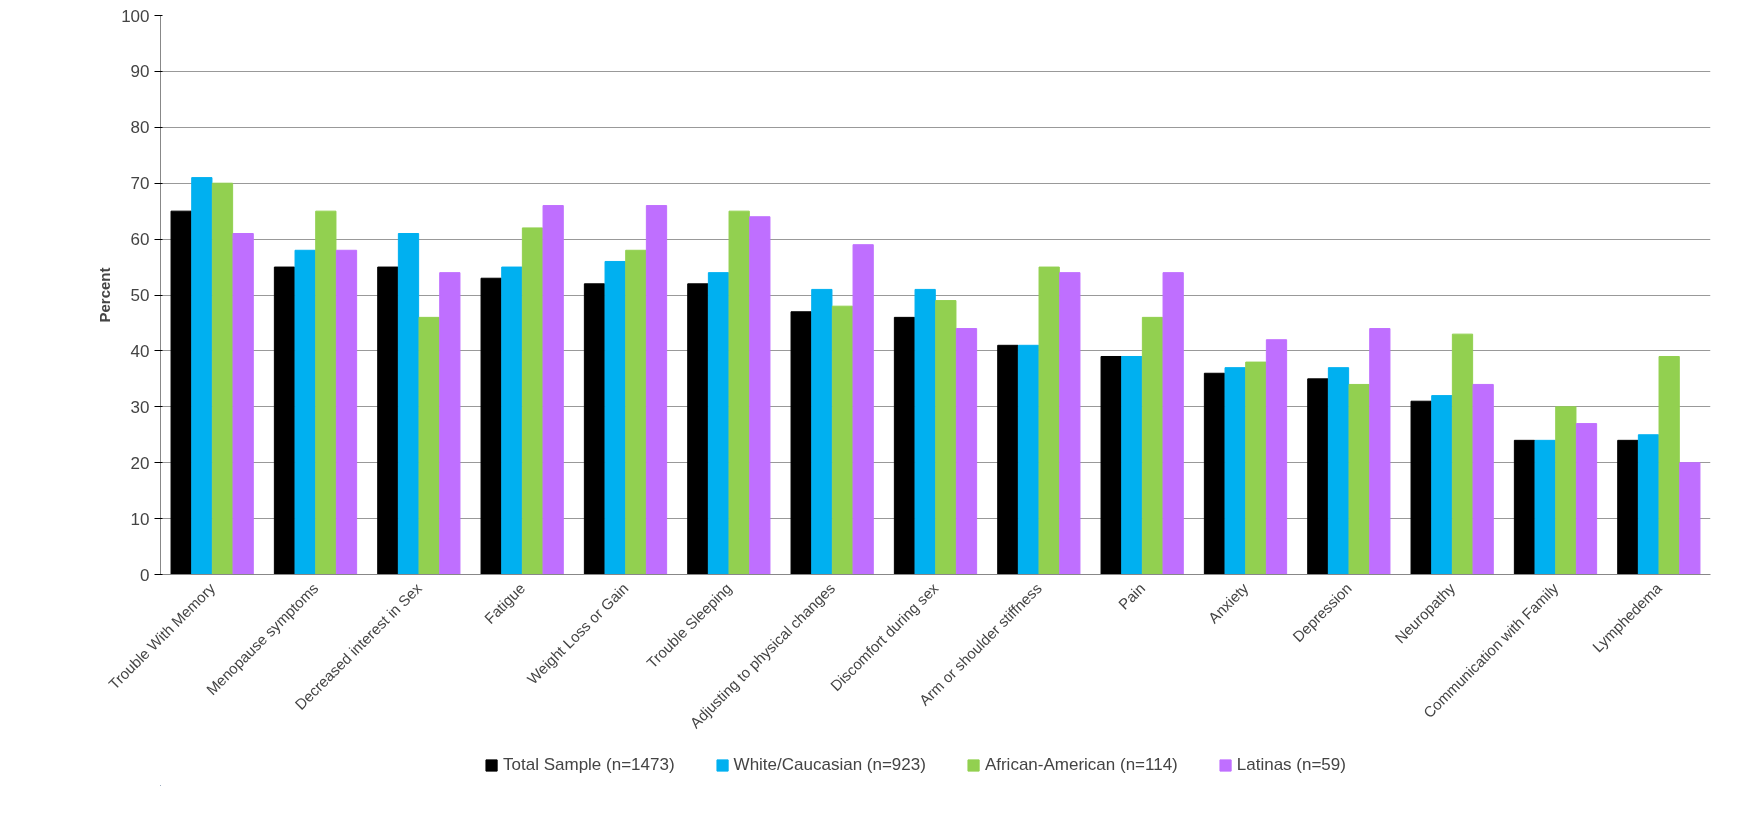 Image resolution: width=1745 pixels, height=819 pixels. What do you see at coordinates (140, 128) in the screenshot?
I see `y-tick-label: 80` at bounding box center [140, 128].